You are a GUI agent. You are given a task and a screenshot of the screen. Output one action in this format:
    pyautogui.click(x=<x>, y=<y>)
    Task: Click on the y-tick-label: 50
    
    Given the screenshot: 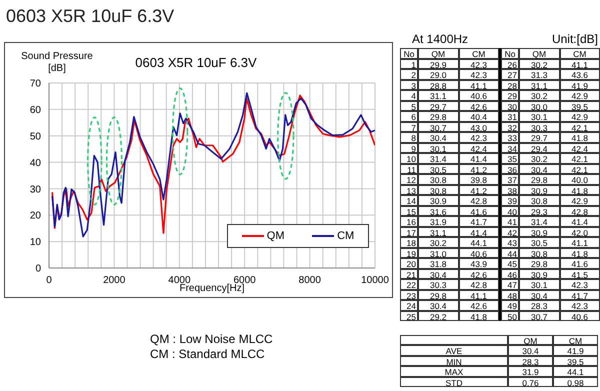 What is the action you would take?
    pyautogui.click(x=36, y=136)
    